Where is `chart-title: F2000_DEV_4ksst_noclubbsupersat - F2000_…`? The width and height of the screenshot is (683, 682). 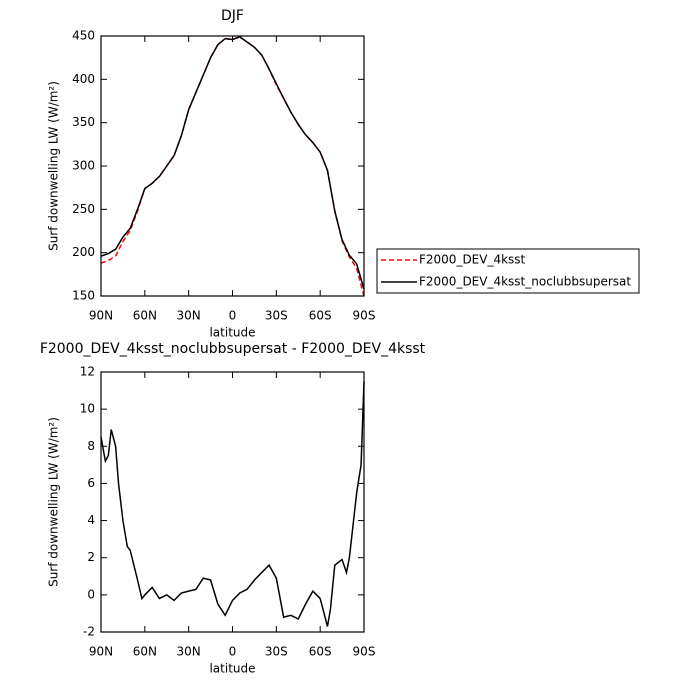
chart-title: F2000_DEV_4ksst_noclubbsupersat - F2000_… is located at coordinates (233, 349).